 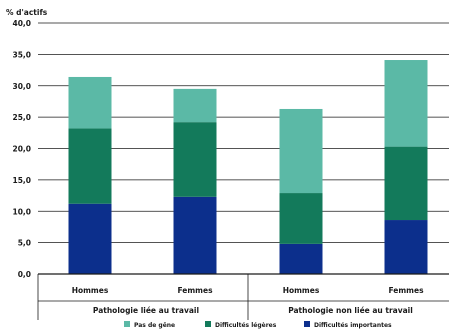 I want to click on y-tick-label: 5,0, so click(x=24, y=243).